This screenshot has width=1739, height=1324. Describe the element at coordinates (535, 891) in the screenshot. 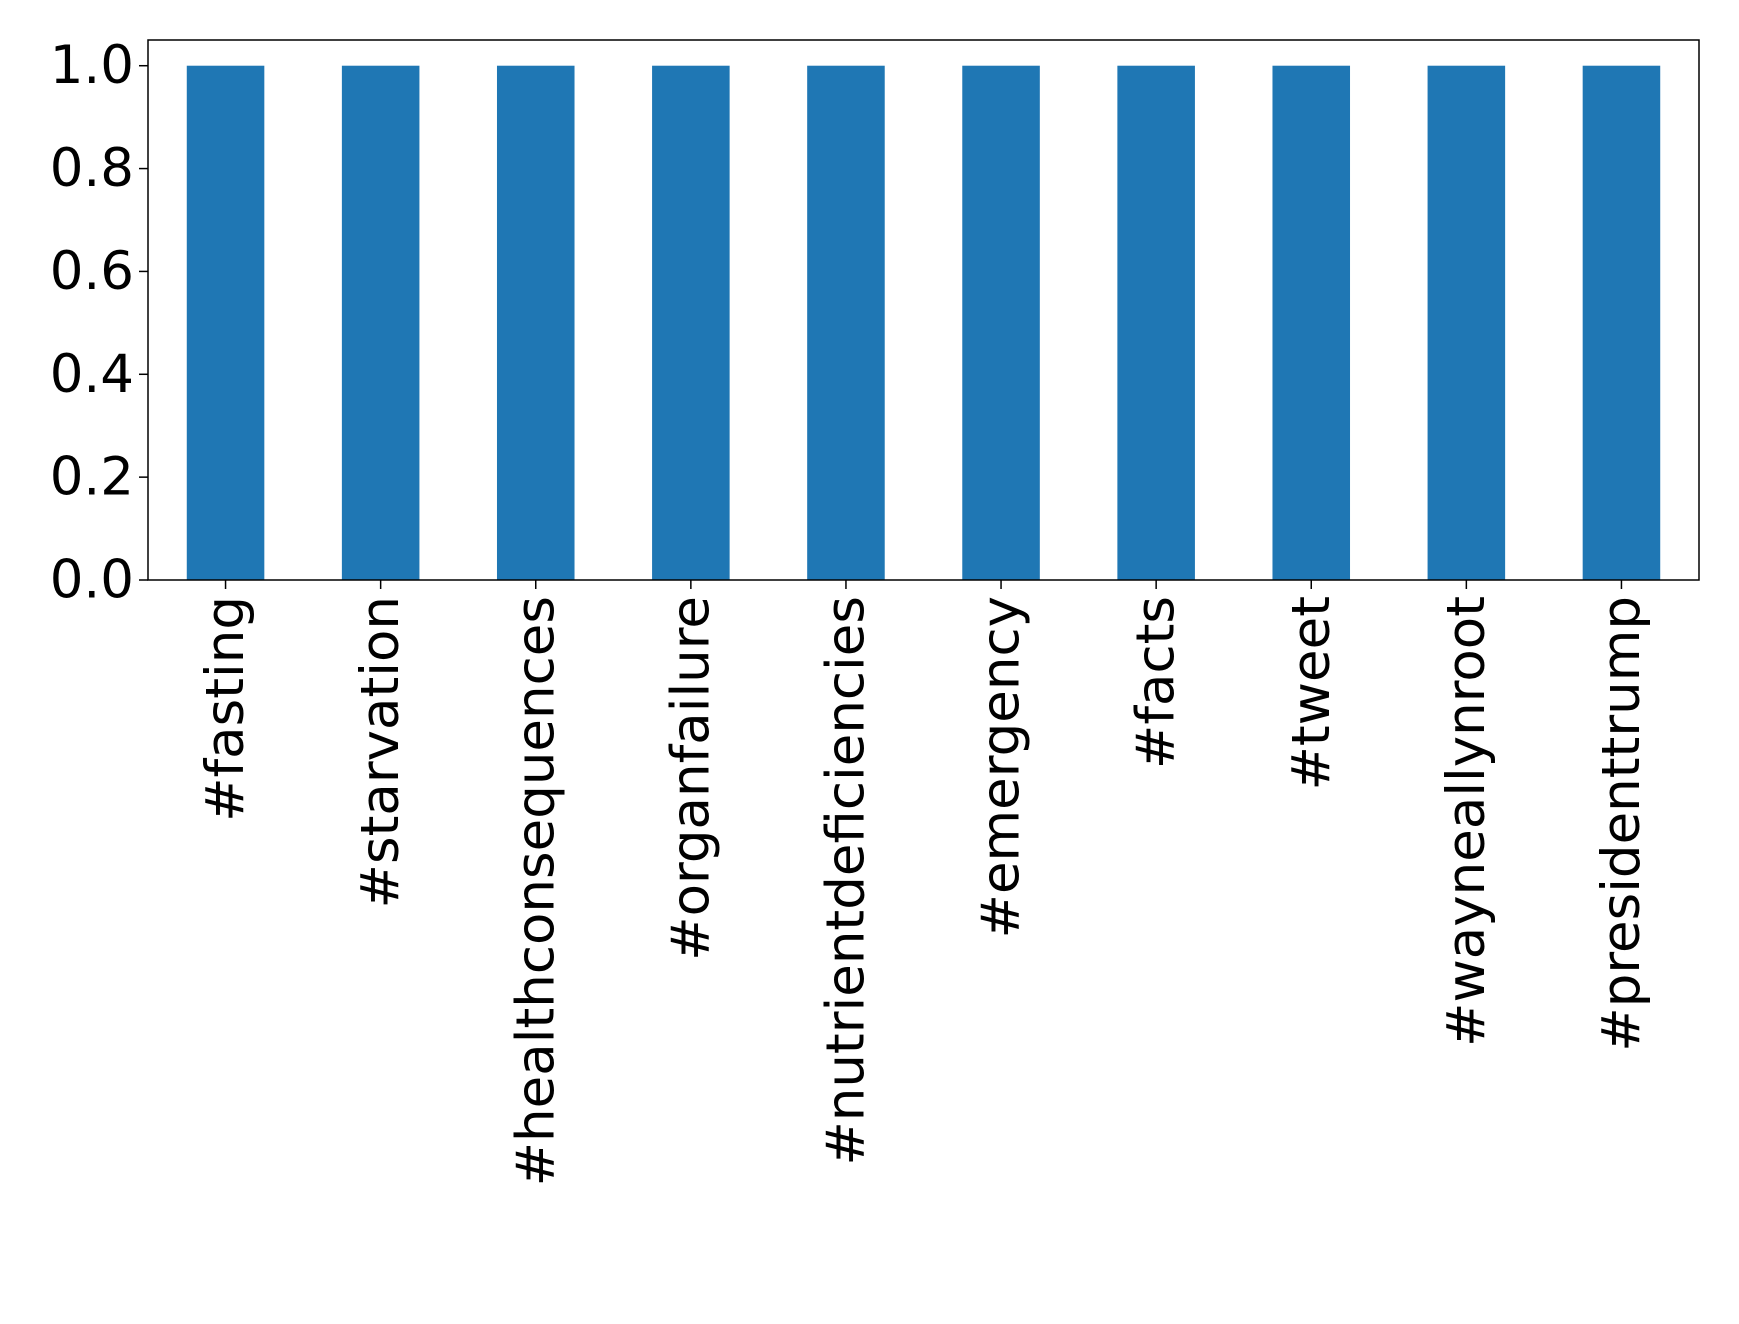

I see `x-tick-label: #healthconsequences` at that location.